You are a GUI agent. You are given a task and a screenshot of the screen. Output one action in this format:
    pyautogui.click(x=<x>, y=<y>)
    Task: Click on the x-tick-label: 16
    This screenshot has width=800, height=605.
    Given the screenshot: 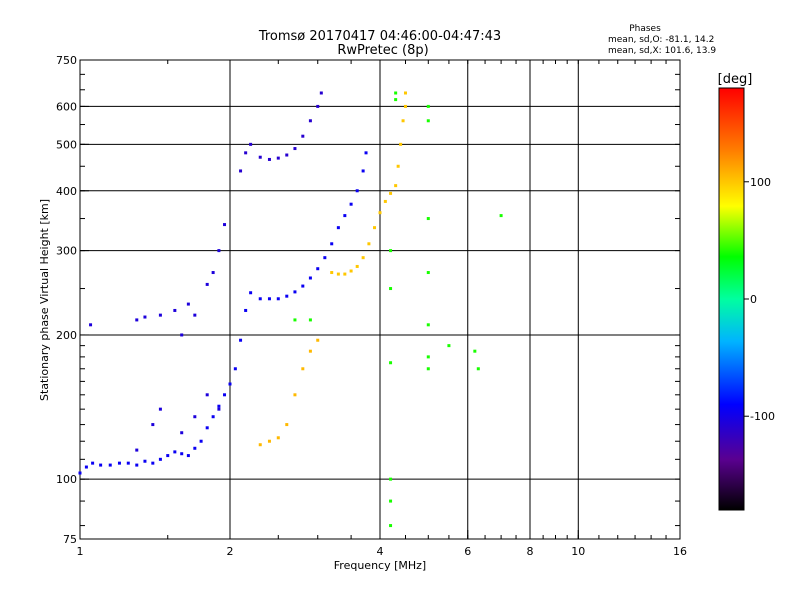 What is the action you would take?
    pyautogui.click(x=680, y=551)
    